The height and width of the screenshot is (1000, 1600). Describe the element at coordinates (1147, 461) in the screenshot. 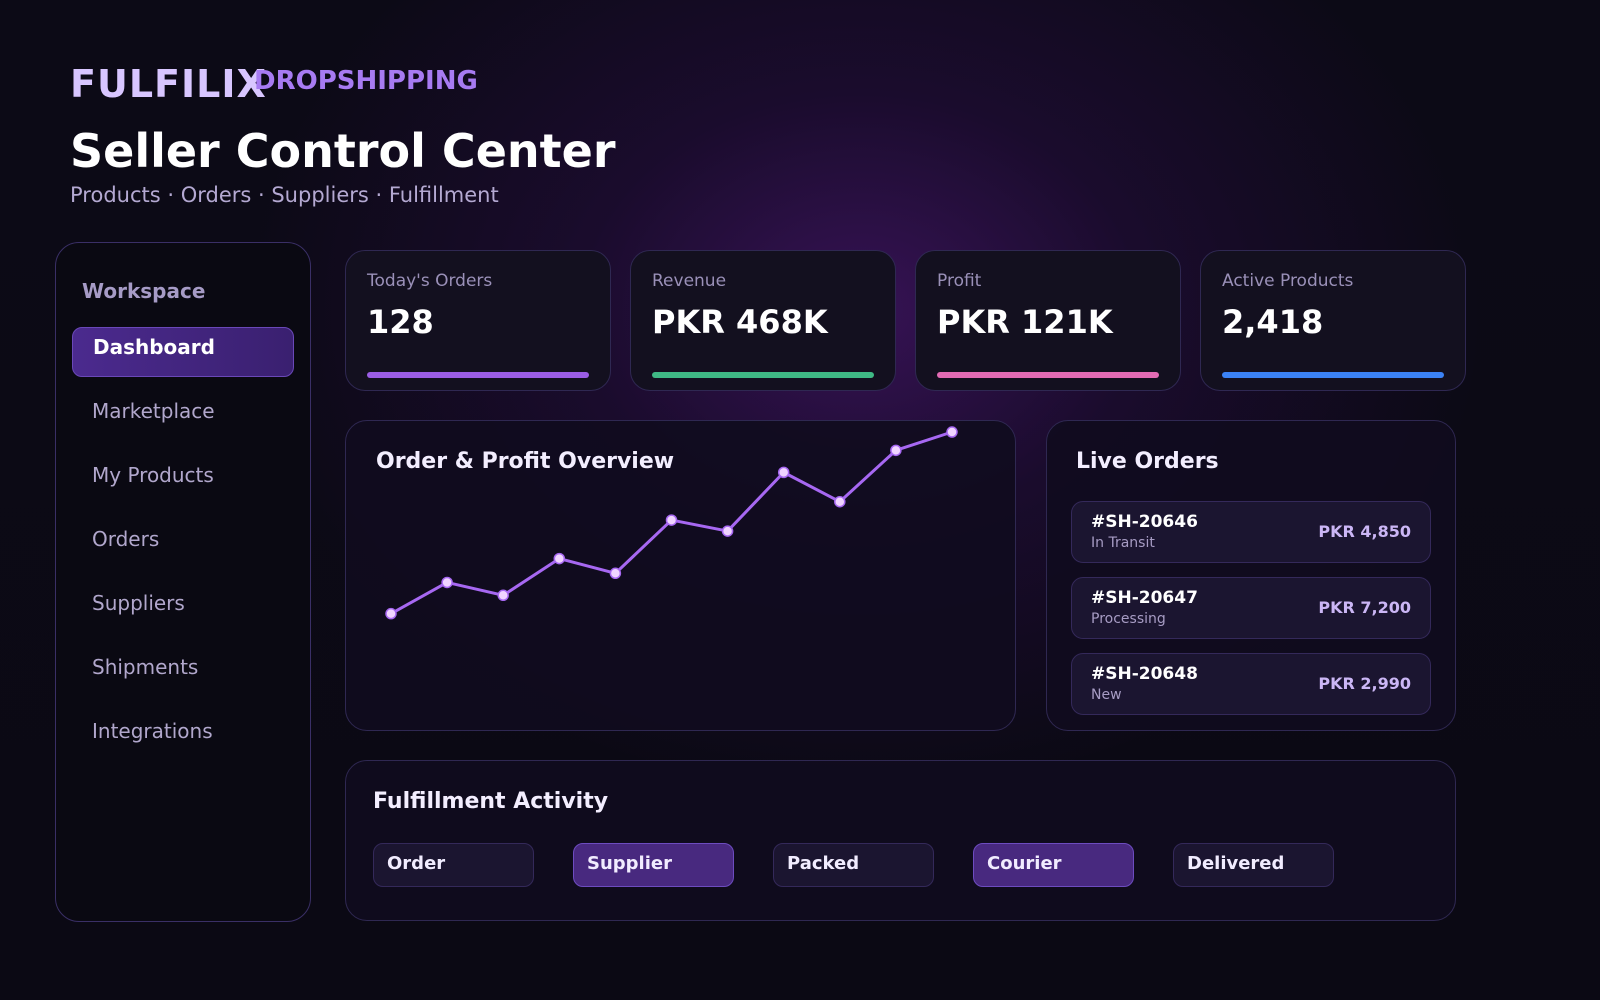

I see `live-orders-title: Live Orders` at that location.